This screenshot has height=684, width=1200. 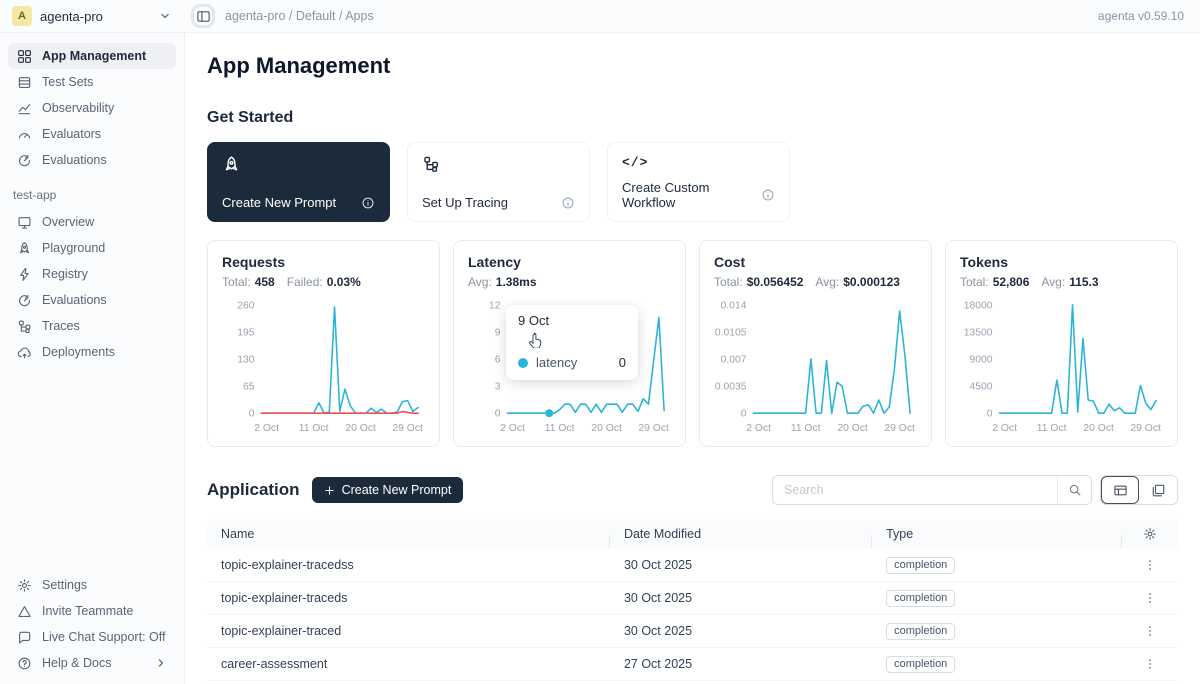 I want to click on sidebar-item-evaluators: Evaluators, so click(x=92, y=134).